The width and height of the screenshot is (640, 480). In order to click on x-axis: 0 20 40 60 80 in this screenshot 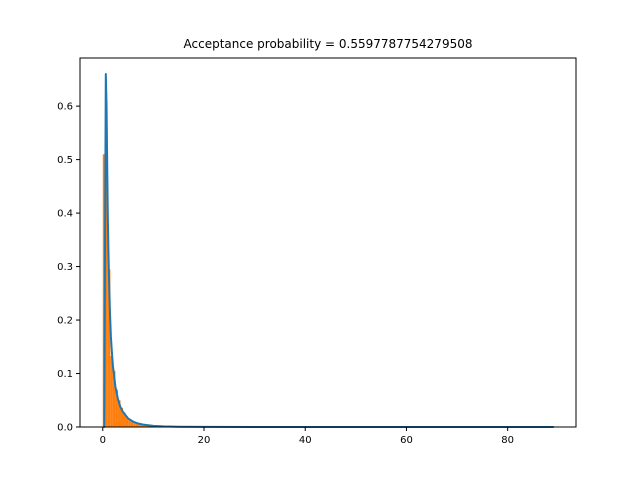, I will do `click(307, 436)`.